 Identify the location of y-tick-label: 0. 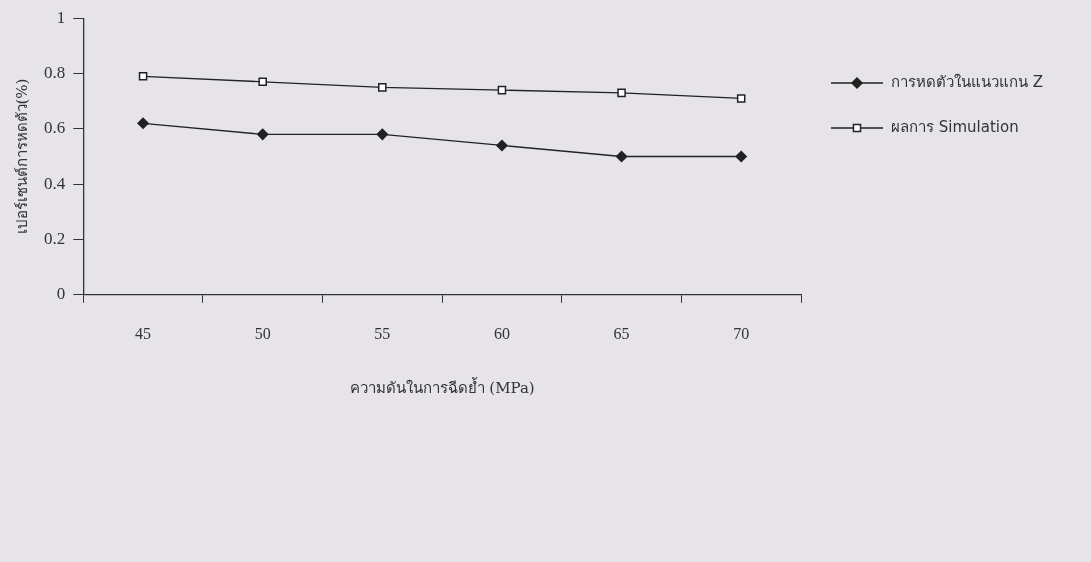
(61, 294).